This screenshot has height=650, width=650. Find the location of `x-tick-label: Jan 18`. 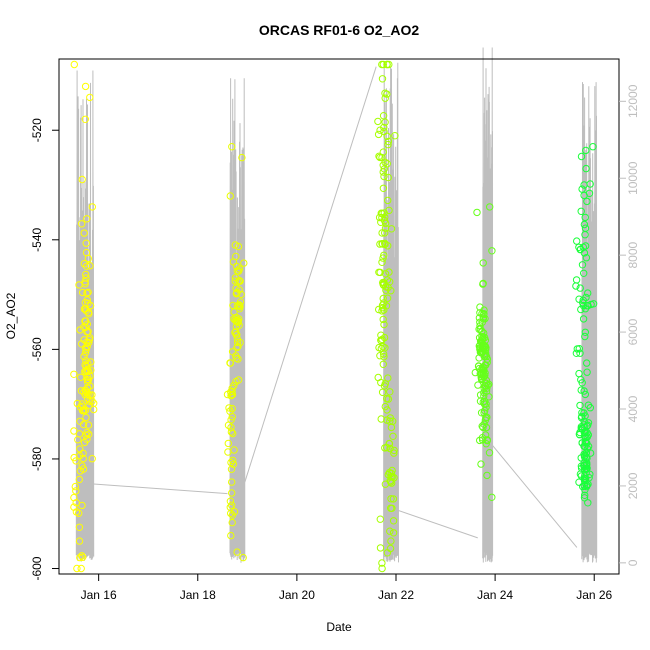

x-tick-label: Jan 18 is located at coordinates (198, 595).